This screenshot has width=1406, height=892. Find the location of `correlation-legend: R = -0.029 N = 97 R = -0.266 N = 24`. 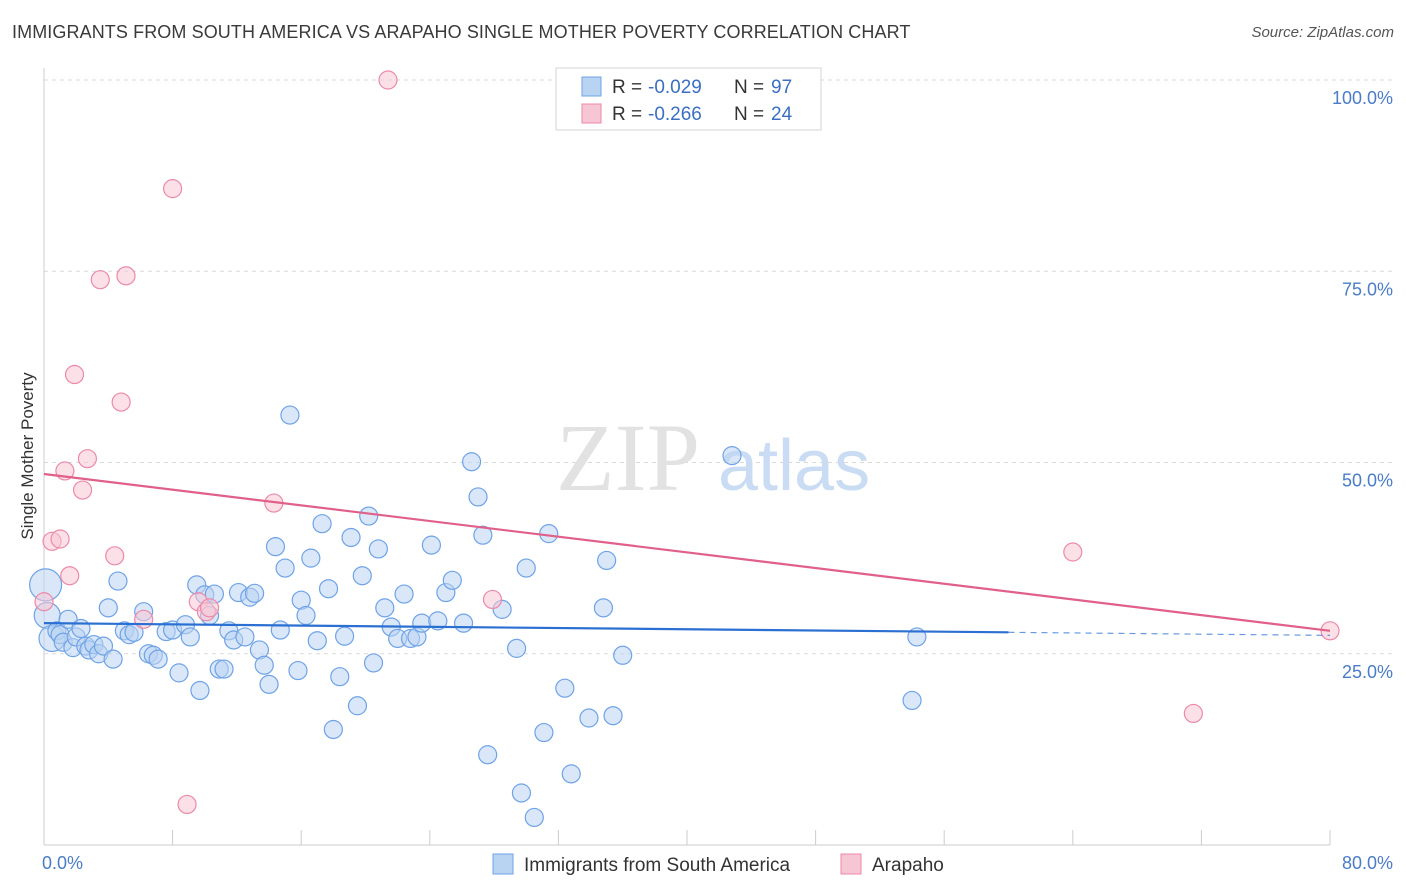

correlation-legend: R = -0.029 N = 97 R = -0.266 N = 24 is located at coordinates (688, 99).